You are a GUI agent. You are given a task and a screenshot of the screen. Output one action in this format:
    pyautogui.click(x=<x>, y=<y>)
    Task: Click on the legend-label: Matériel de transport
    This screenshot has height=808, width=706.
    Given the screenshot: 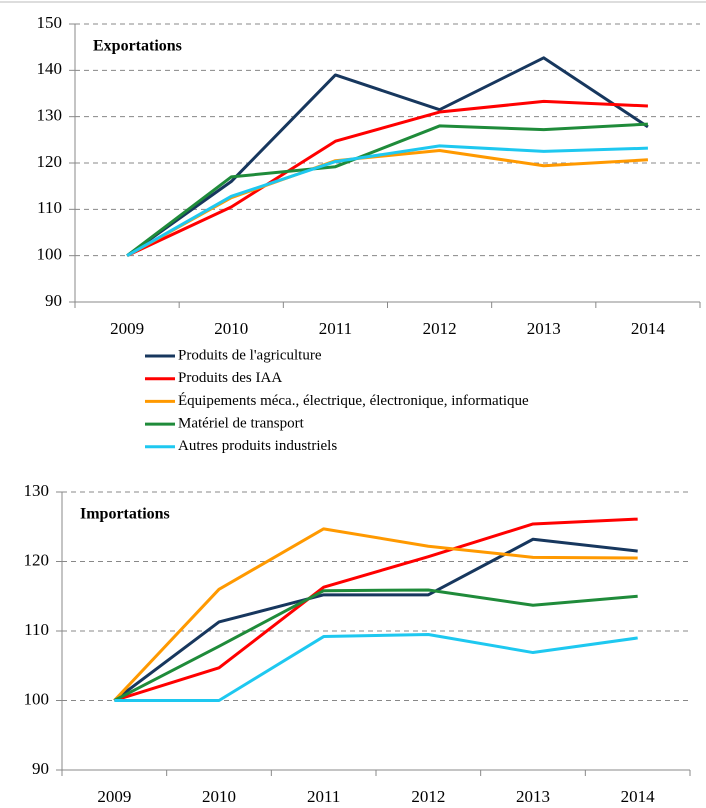 What is the action you would take?
    pyautogui.click(x=241, y=424)
    